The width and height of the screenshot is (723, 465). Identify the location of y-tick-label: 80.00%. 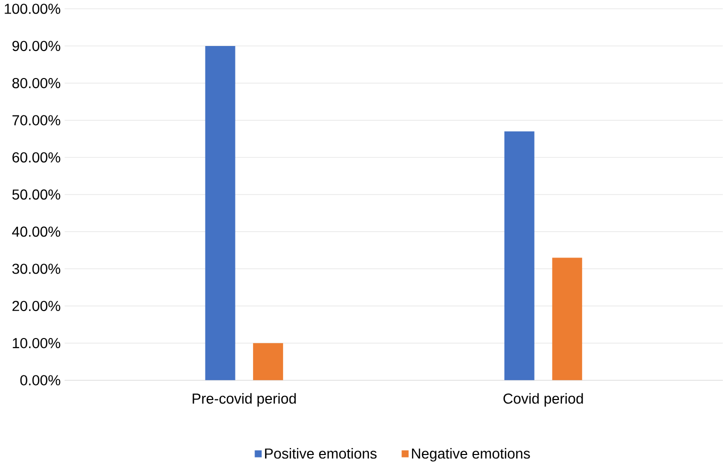
(36, 83).